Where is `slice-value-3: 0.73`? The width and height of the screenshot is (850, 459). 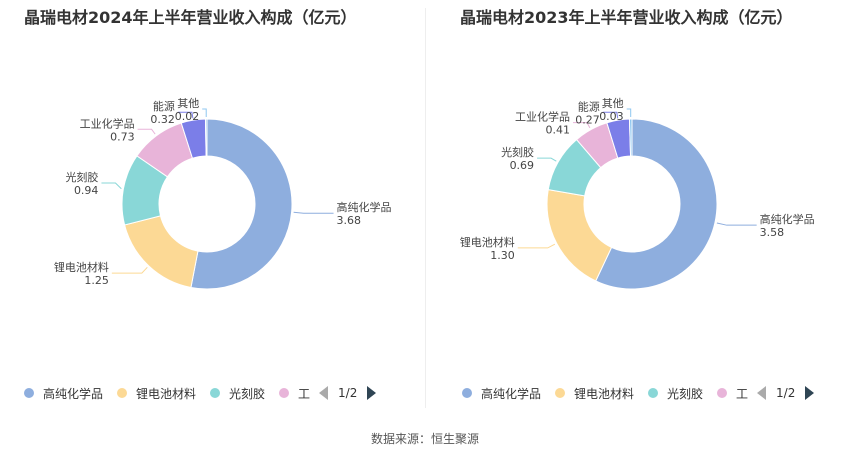
slice-value-3: 0.73 is located at coordinates (122, 136).